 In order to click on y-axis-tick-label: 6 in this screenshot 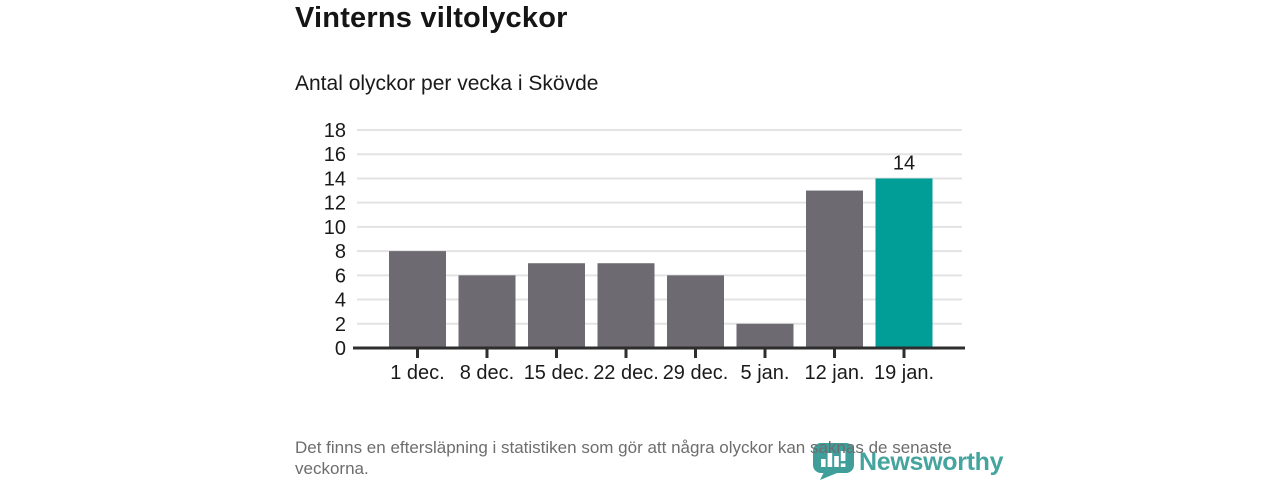, I will do `click(340, 276)`.